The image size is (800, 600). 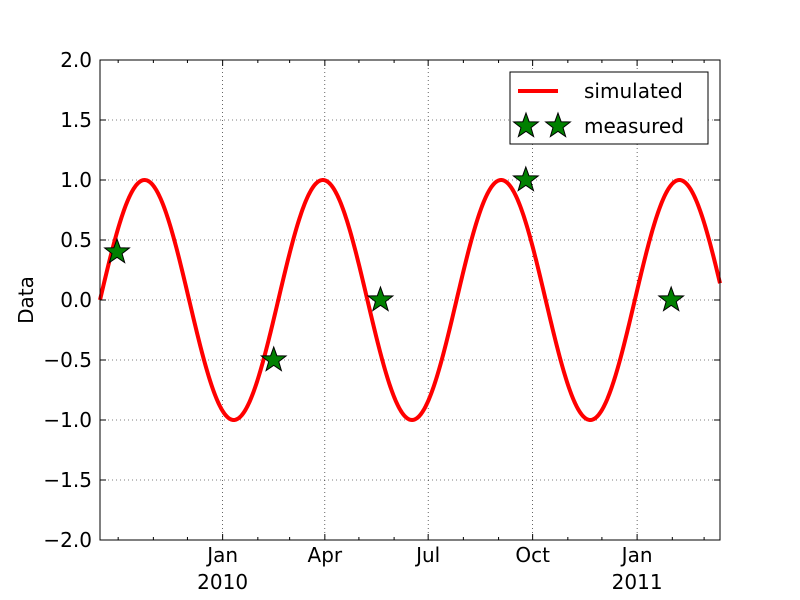 What do you see at coordinates (542, 124) in the screenshot?
I see `legend-marker-measured` at bounding box center [542, 124].